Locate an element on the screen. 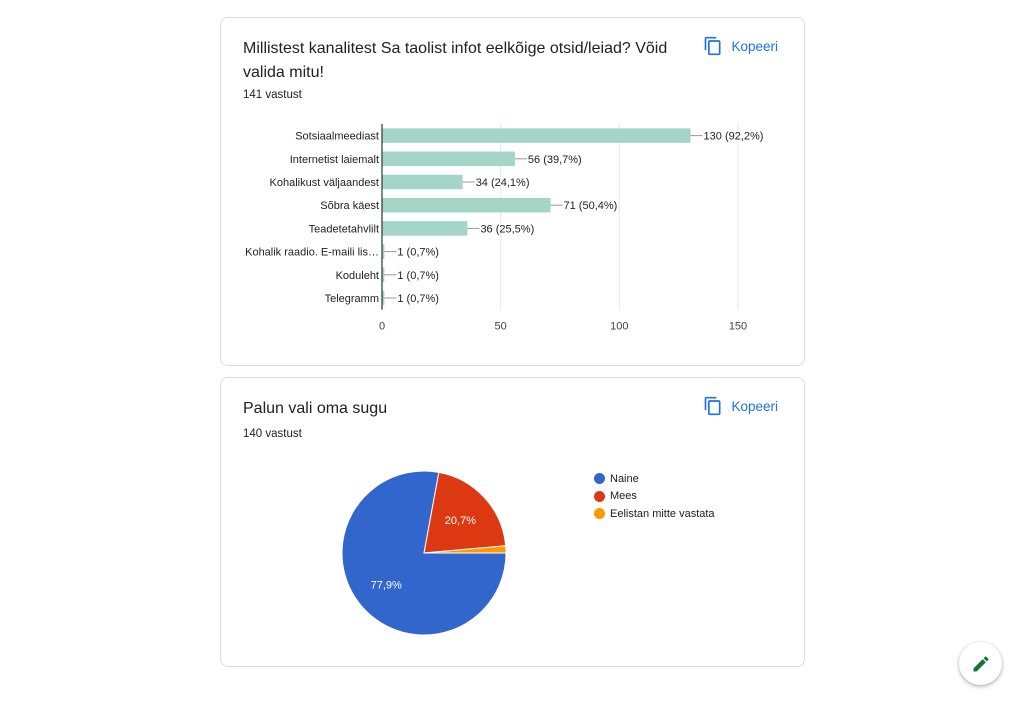 The width and height of the screenshot is (1024, 725). legend-label: Eelistan mitte vastata is located at coordinates (662, 513).